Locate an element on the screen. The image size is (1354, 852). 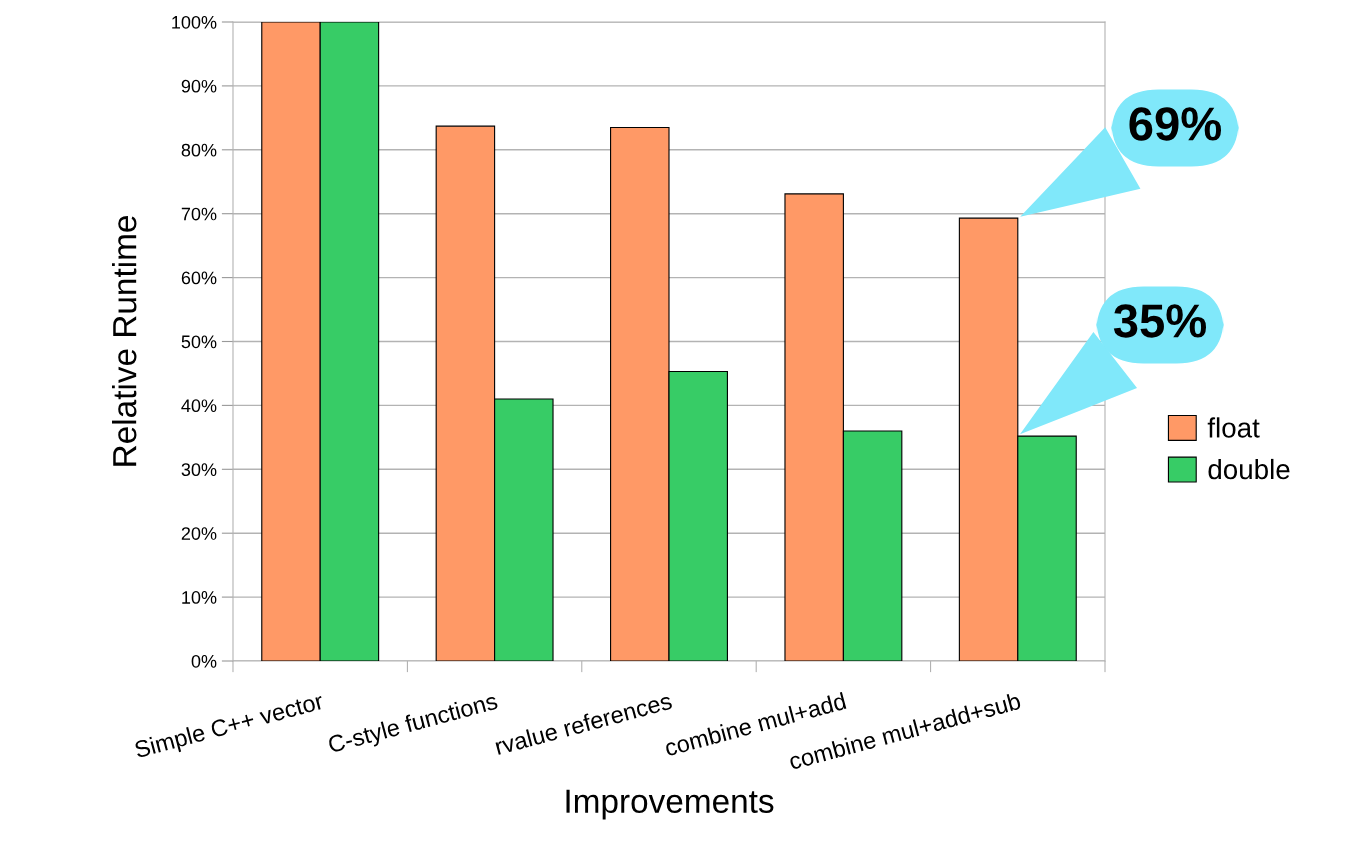
legend-label: float is located at coordinates (1233, 427).